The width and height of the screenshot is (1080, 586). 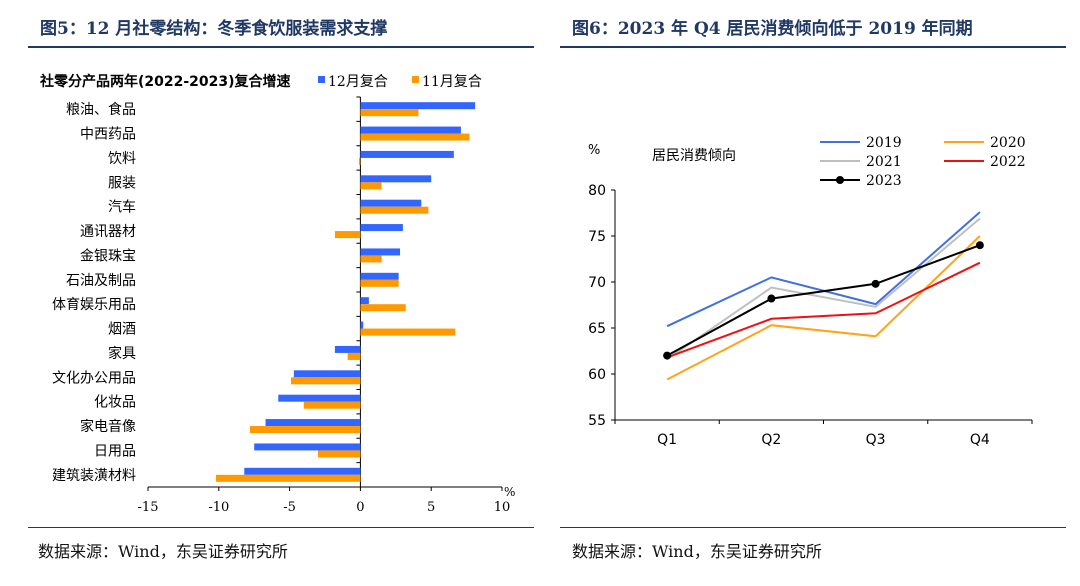 I want to click on bar-x-tick-label: -5, so click(x=289, y=507).